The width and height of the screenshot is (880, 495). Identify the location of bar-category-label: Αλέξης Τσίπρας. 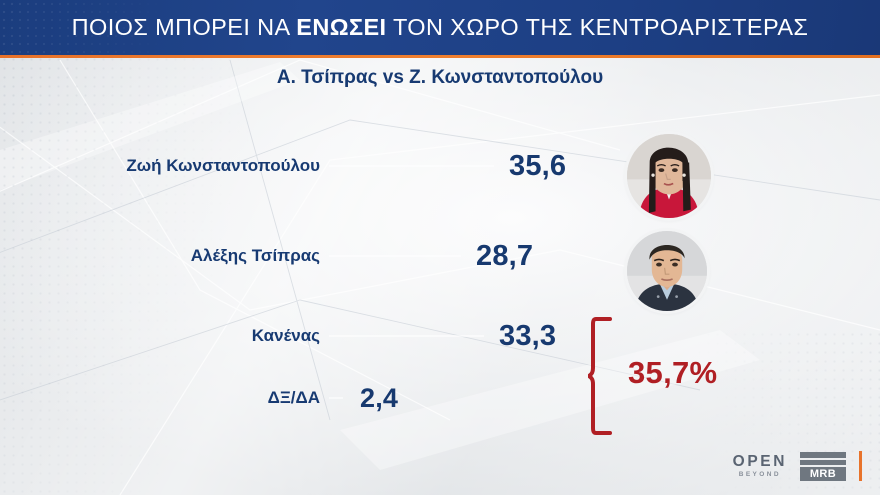
(255, 255).